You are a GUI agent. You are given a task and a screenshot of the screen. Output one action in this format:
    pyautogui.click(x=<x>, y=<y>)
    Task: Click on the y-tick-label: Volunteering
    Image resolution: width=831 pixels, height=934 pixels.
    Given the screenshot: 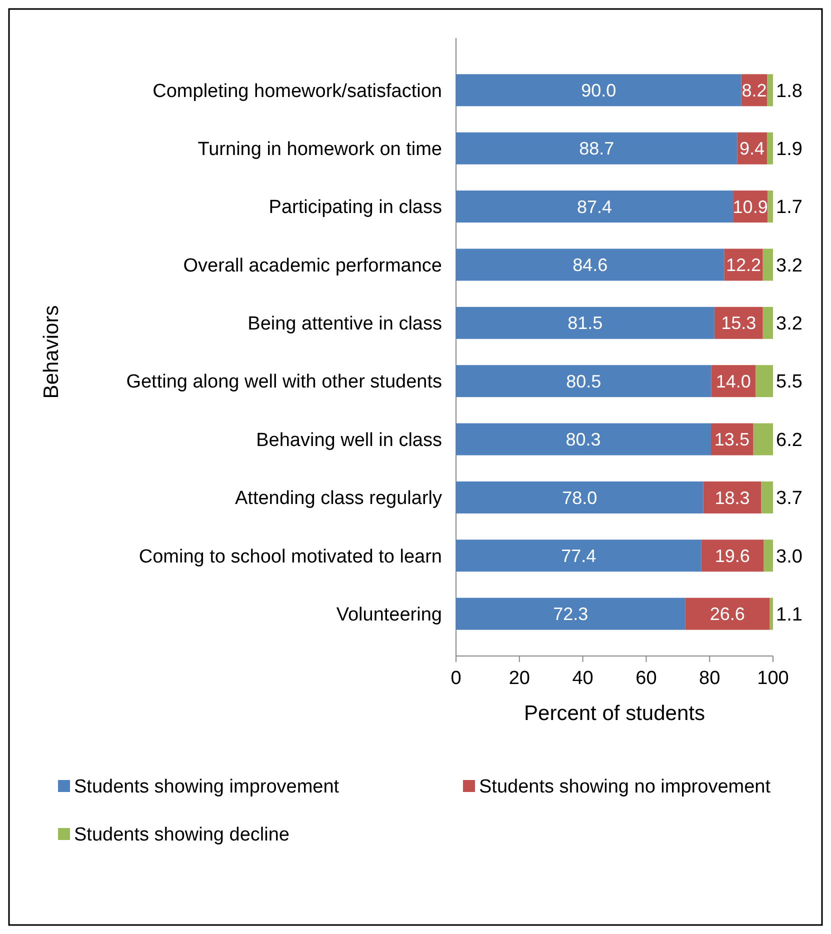 What is the action you would take?
    pyautogui.click(x=389, y=615)
    